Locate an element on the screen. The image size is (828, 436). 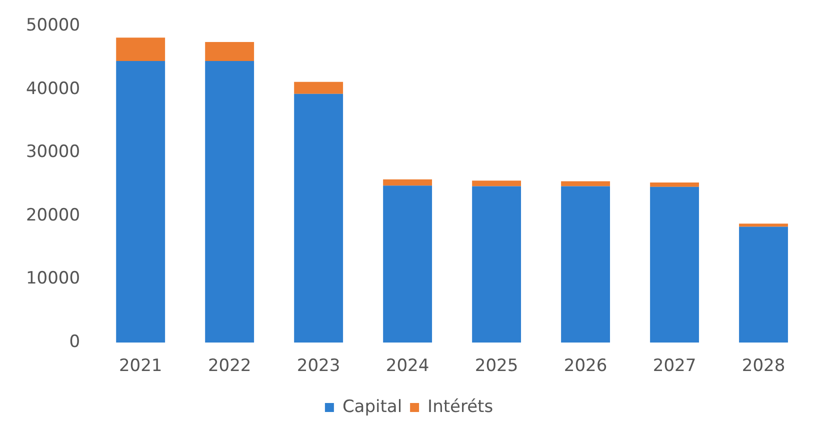
x-tick-label: 2024 is located at coordinates (408, 366).